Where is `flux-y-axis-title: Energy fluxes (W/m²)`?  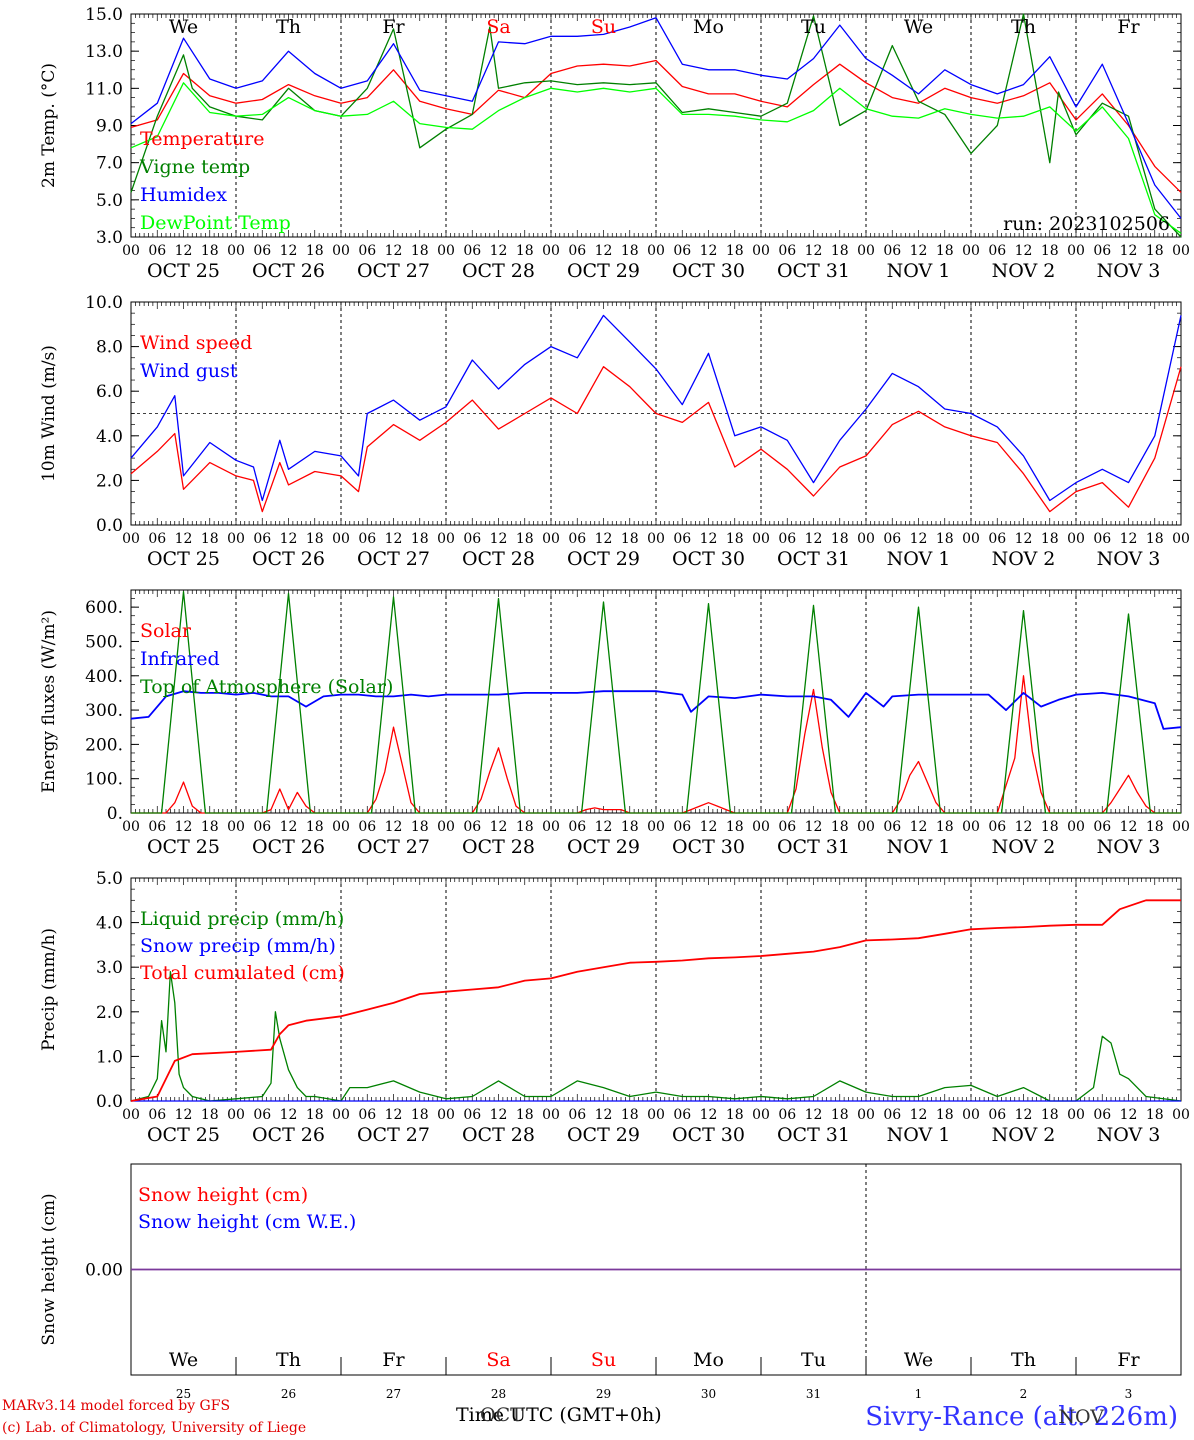 flux-y-axis-title: Energy fluxes (W/m²) is located at coordinates (49, 701).